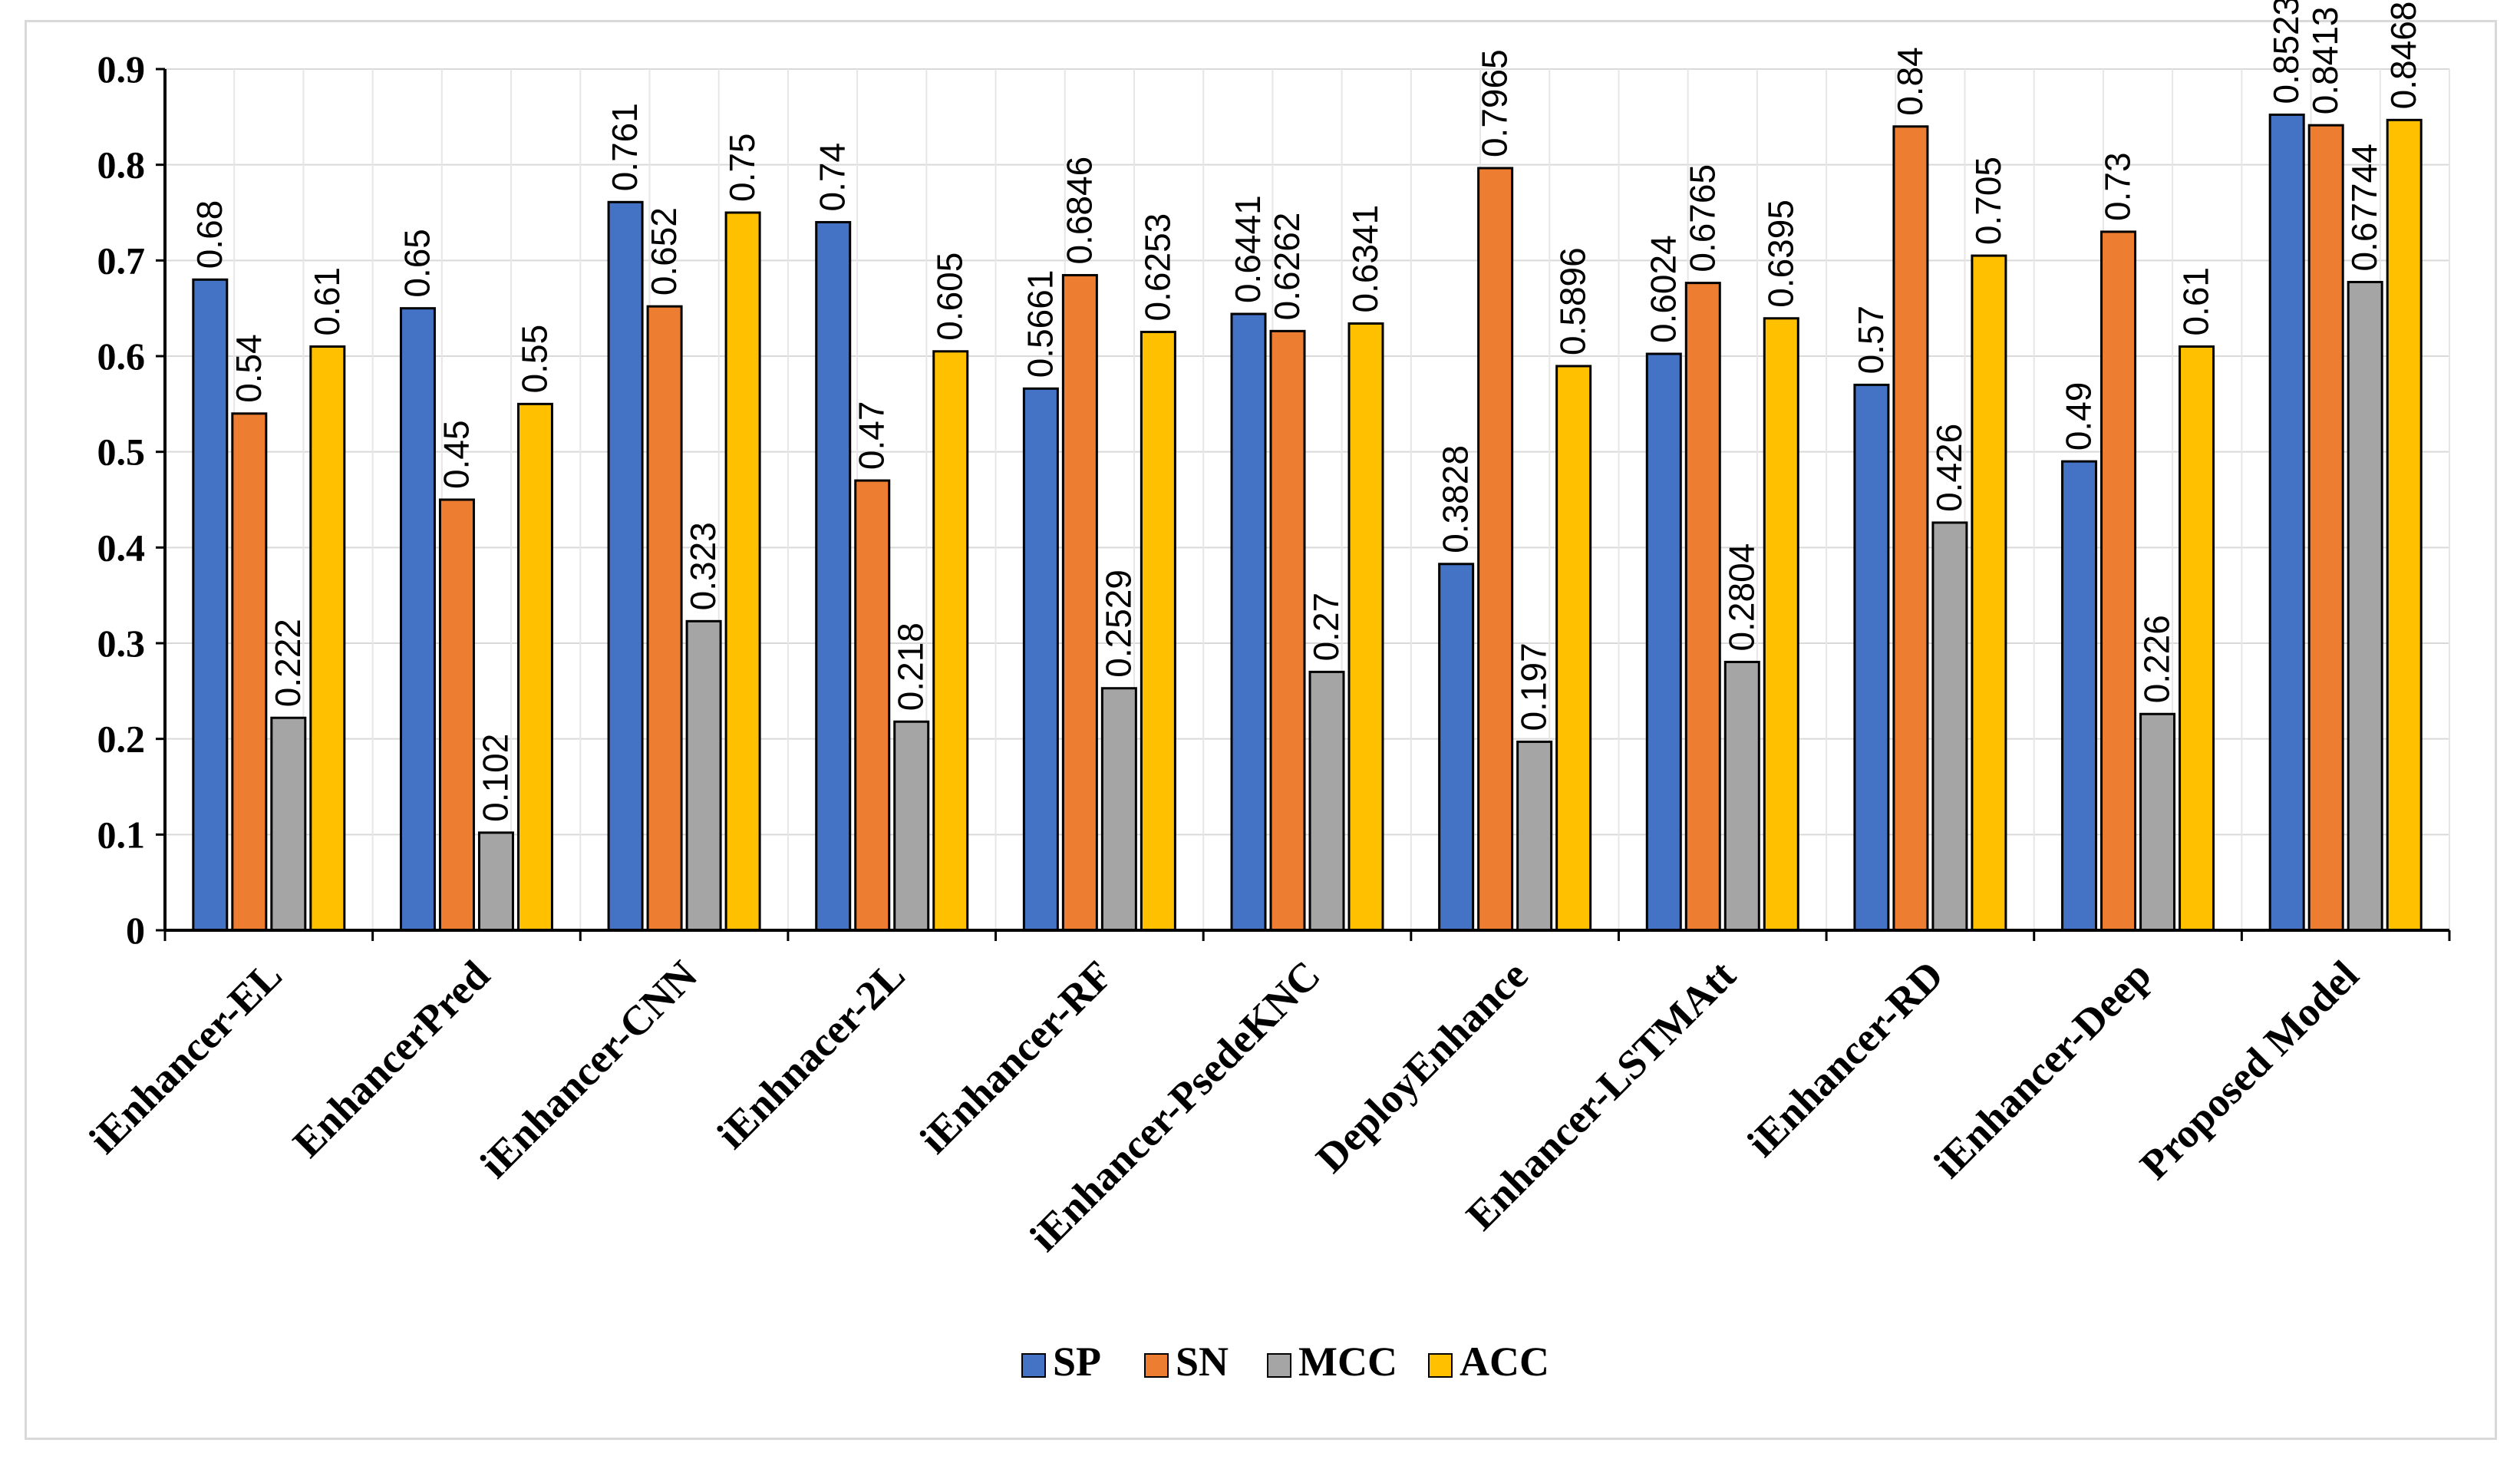 Image resolution: width=2520 pixels, height=1466 pixels. I want to click on category-label-ienhnacer-2l: iEnhnacer-2L, so click(811, 1054).